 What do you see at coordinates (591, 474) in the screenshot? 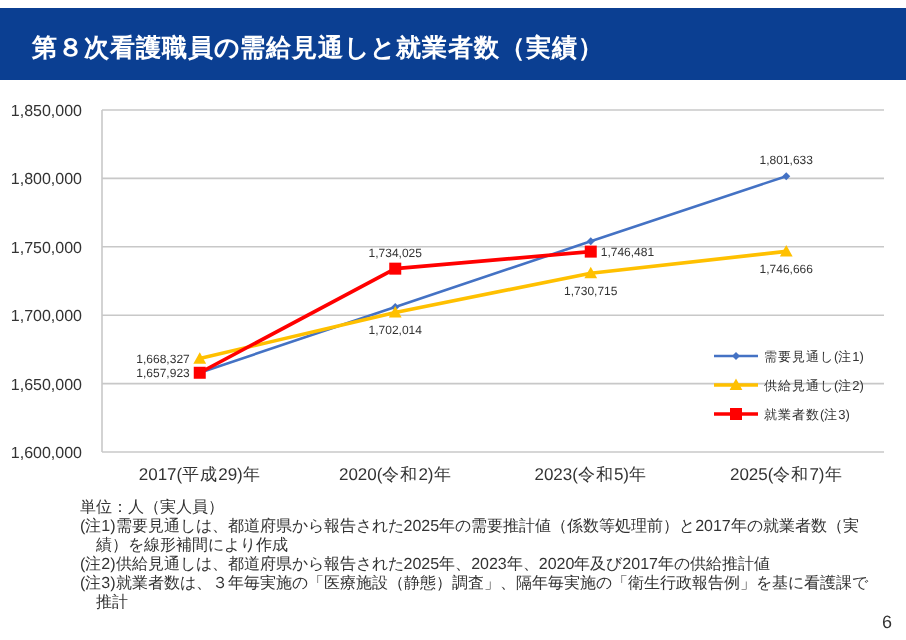
I see `x-tick-label: 2023(令和5)年` at bounding box center [591, 474].